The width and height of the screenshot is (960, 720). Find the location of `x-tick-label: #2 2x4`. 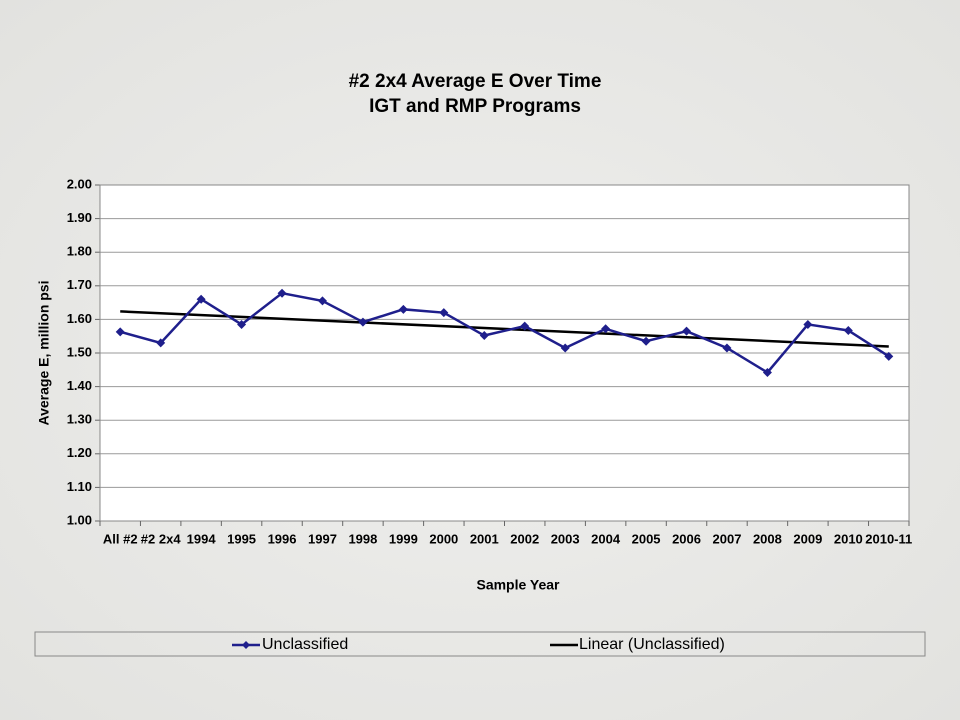

x-tick-label: #2 2x4 is located at coordinates (161, 538).